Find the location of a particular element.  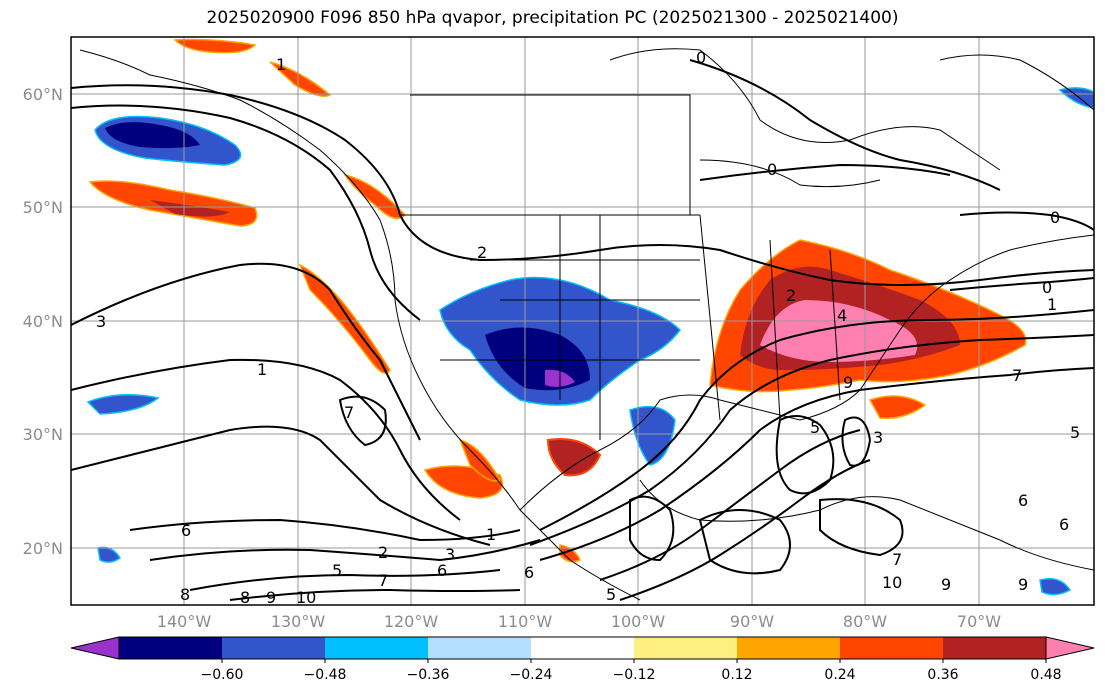

colorbar-tick-label: −0.60 is located at coordinates (222, 675).